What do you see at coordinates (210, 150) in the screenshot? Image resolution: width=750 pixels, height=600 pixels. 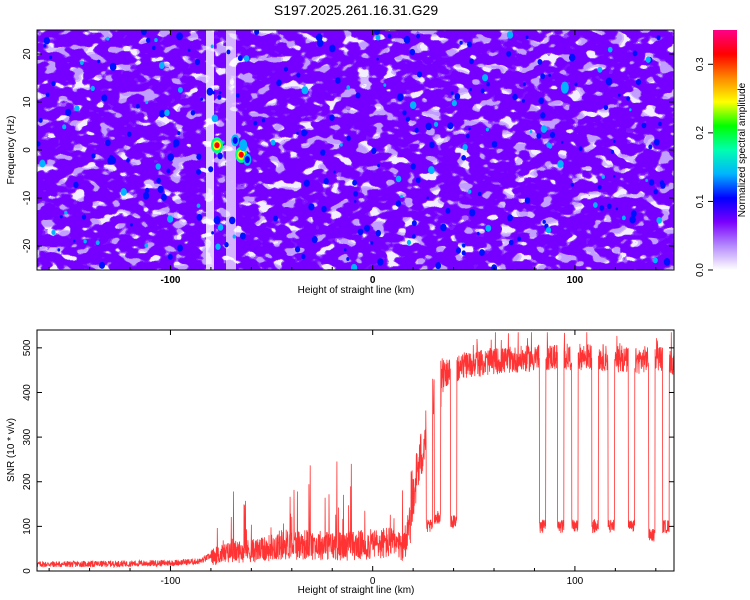 I see `heatmap-gap-band` at bounding box center [210, 150].